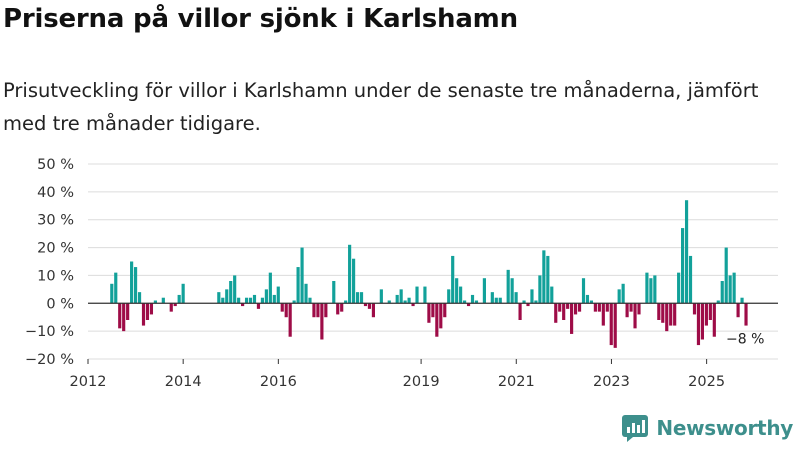 Image resolution: width=800 pixels, height=450 pixels. Describe the element at coordinates (611, 382) in the screenshot. I see `x-tick-label: 2023` at that location.